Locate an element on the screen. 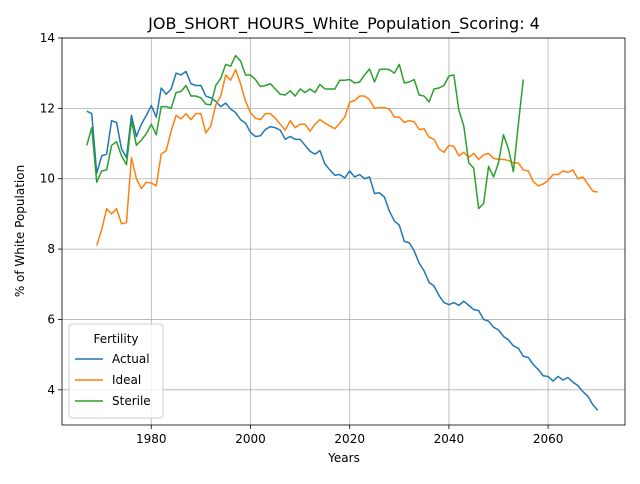  y-tick-label: 14 is located at coordinates (47, 38).